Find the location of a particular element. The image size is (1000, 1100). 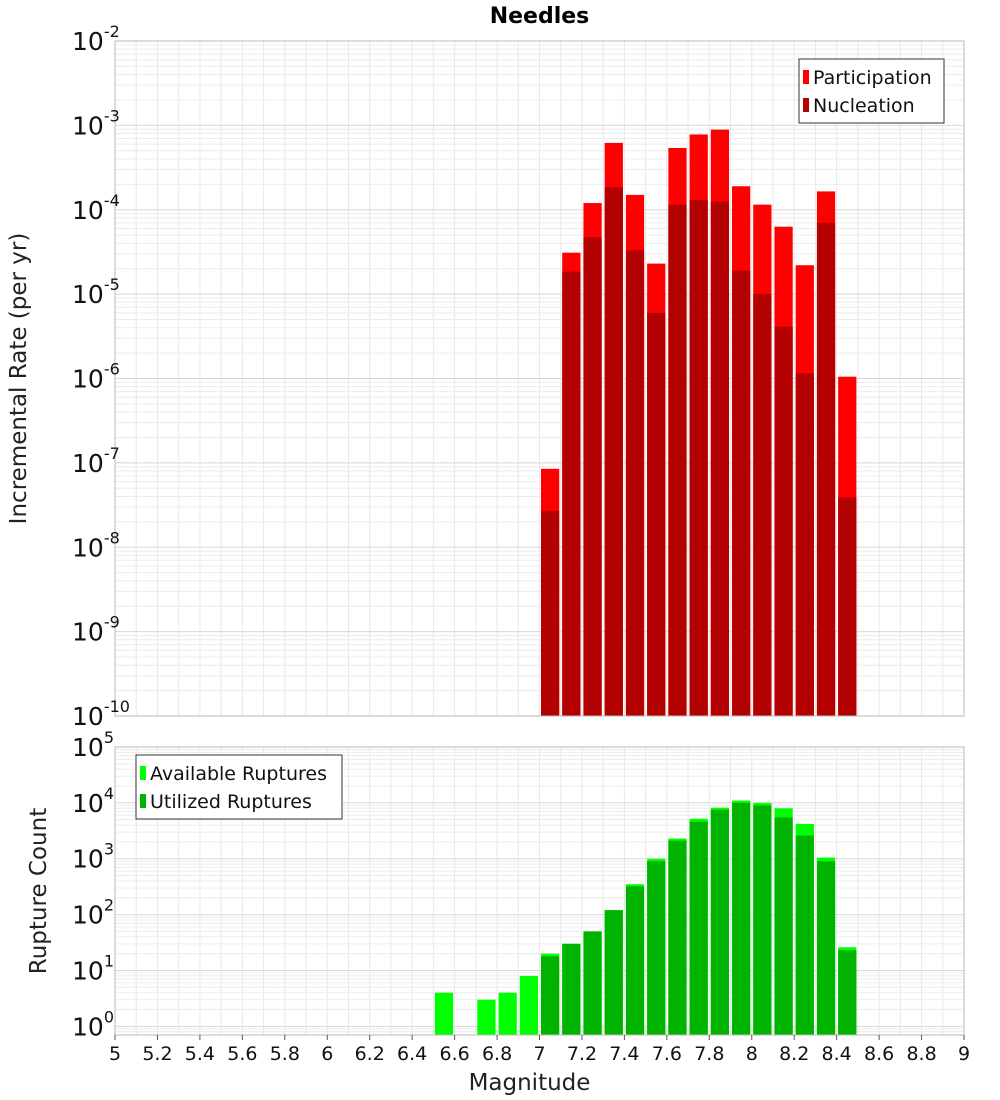

count-y-tick-label: 10⁴ is located at coordinates (93, 801).